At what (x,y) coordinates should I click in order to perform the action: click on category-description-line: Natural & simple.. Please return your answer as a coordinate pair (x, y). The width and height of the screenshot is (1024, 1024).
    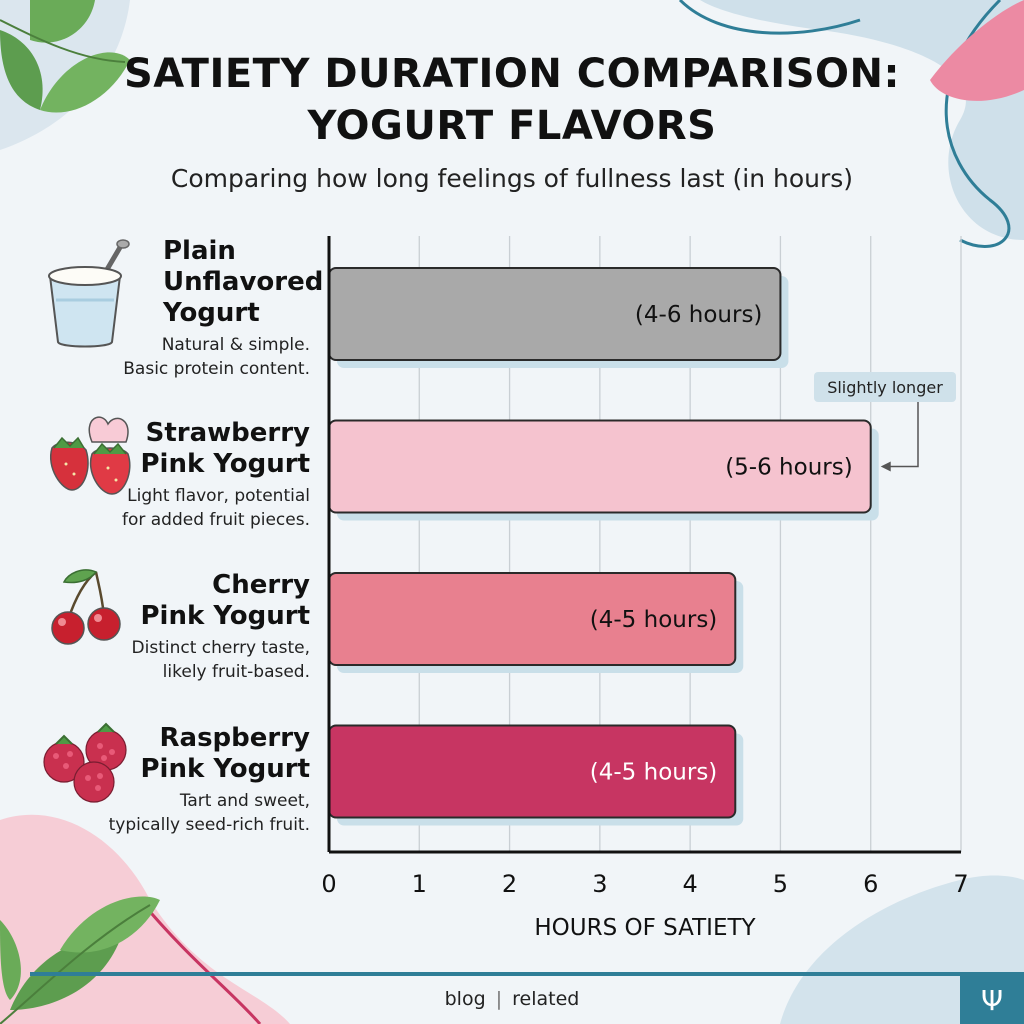
    Looking at the image, I should click on (235, 345).